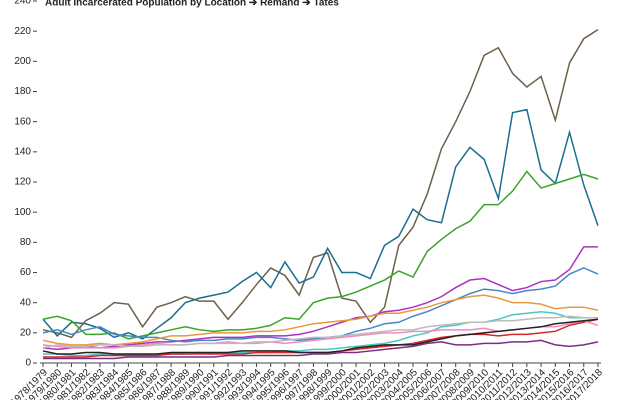 This screenshot has width=640, height=400. Describe the element at coordinates (22, 3) in the screenshot. I see `y-tick-label: 240` at that location.